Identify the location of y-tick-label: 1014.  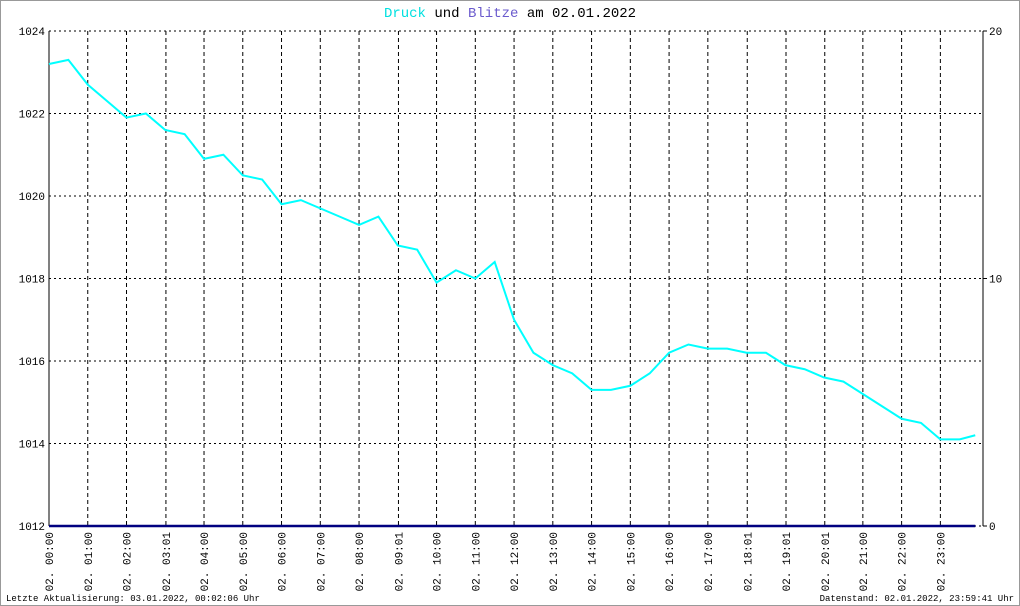
(32, 446).